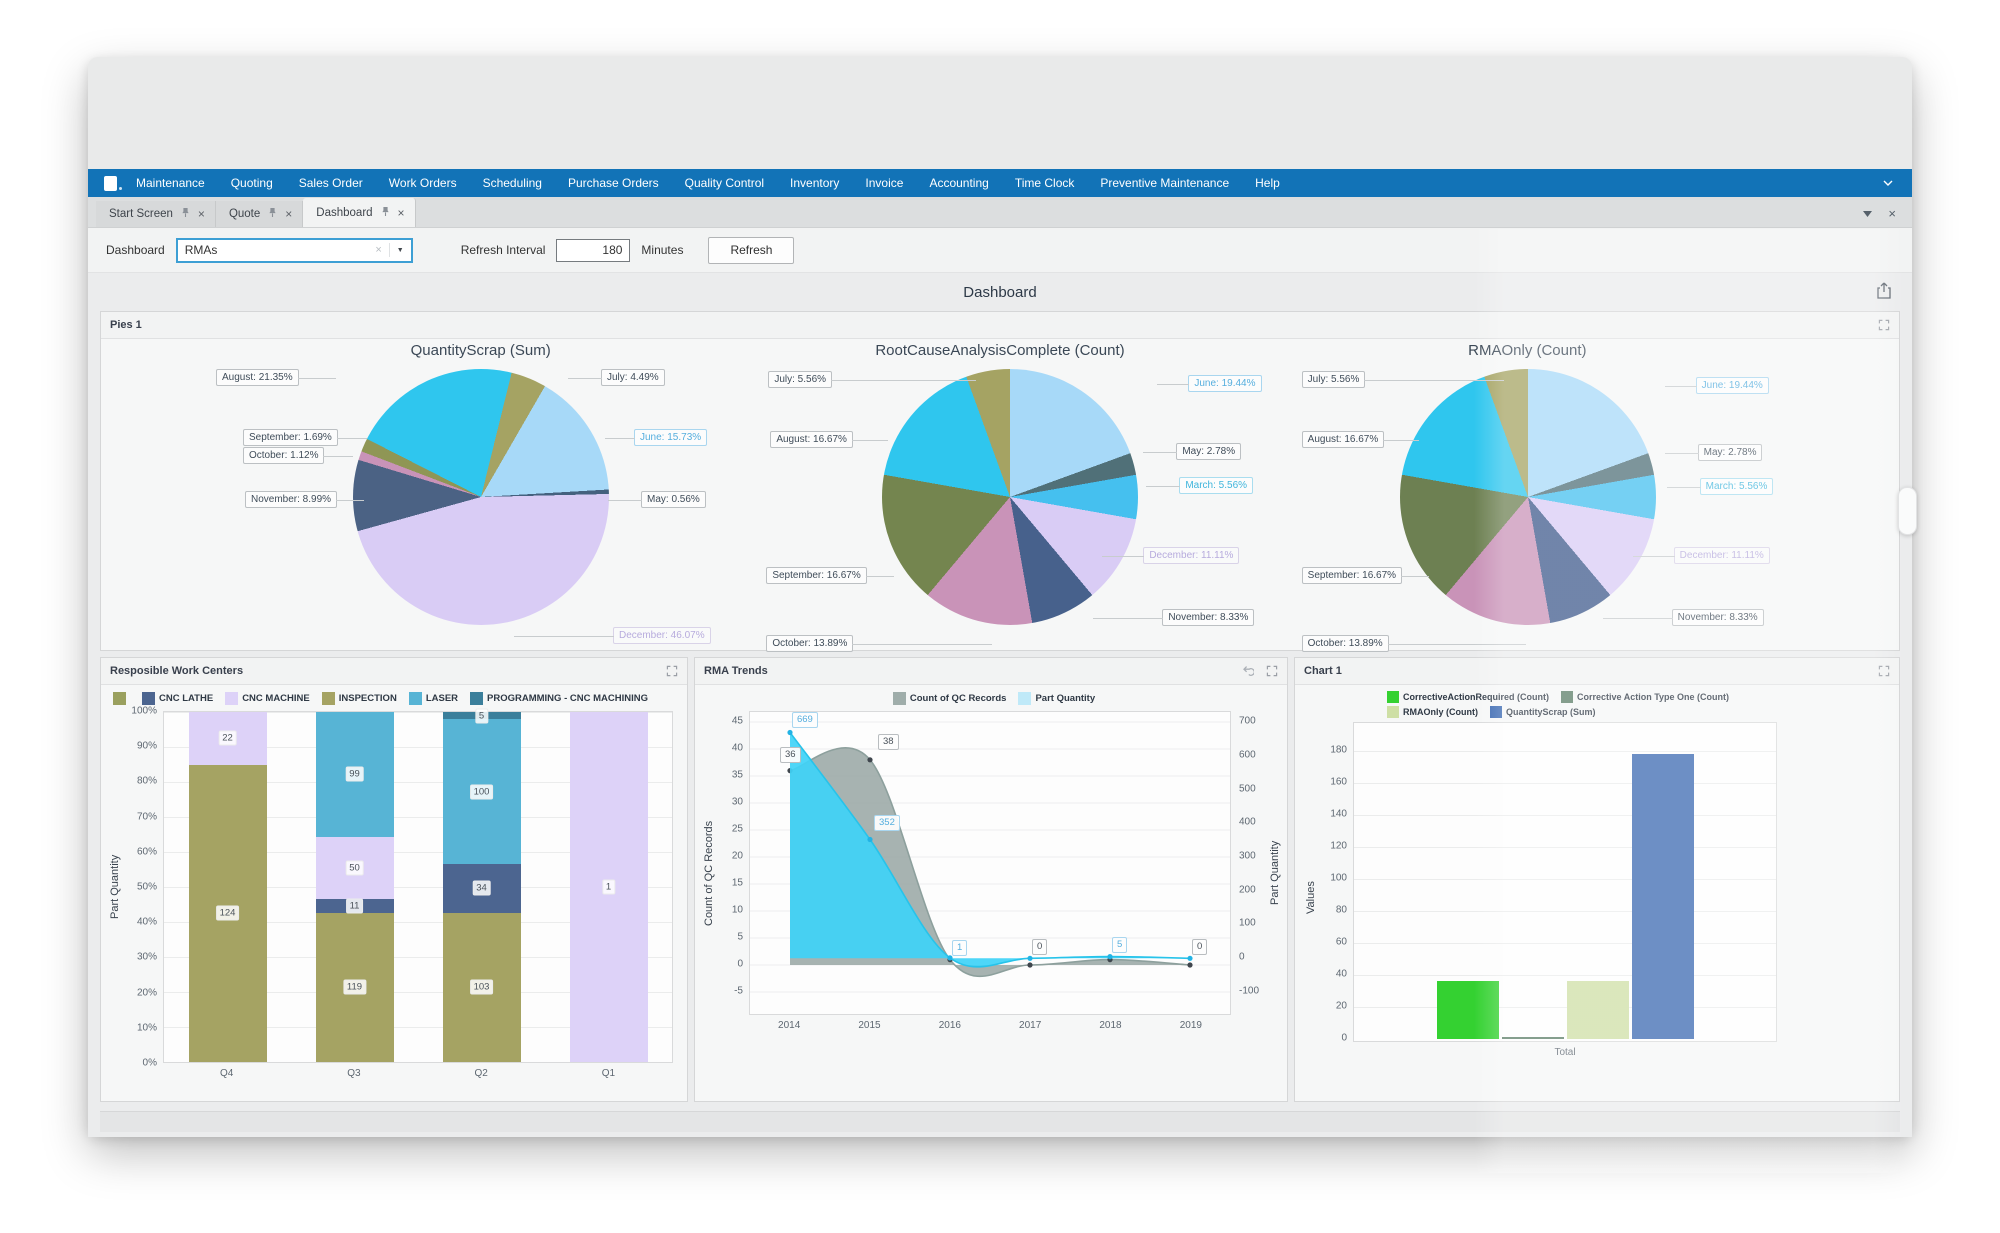  Describe the element at coordinates (1165, 183) in the screenshot. I see `menu-item-preventive-maintenance: Preventive Maintenance` at that location.